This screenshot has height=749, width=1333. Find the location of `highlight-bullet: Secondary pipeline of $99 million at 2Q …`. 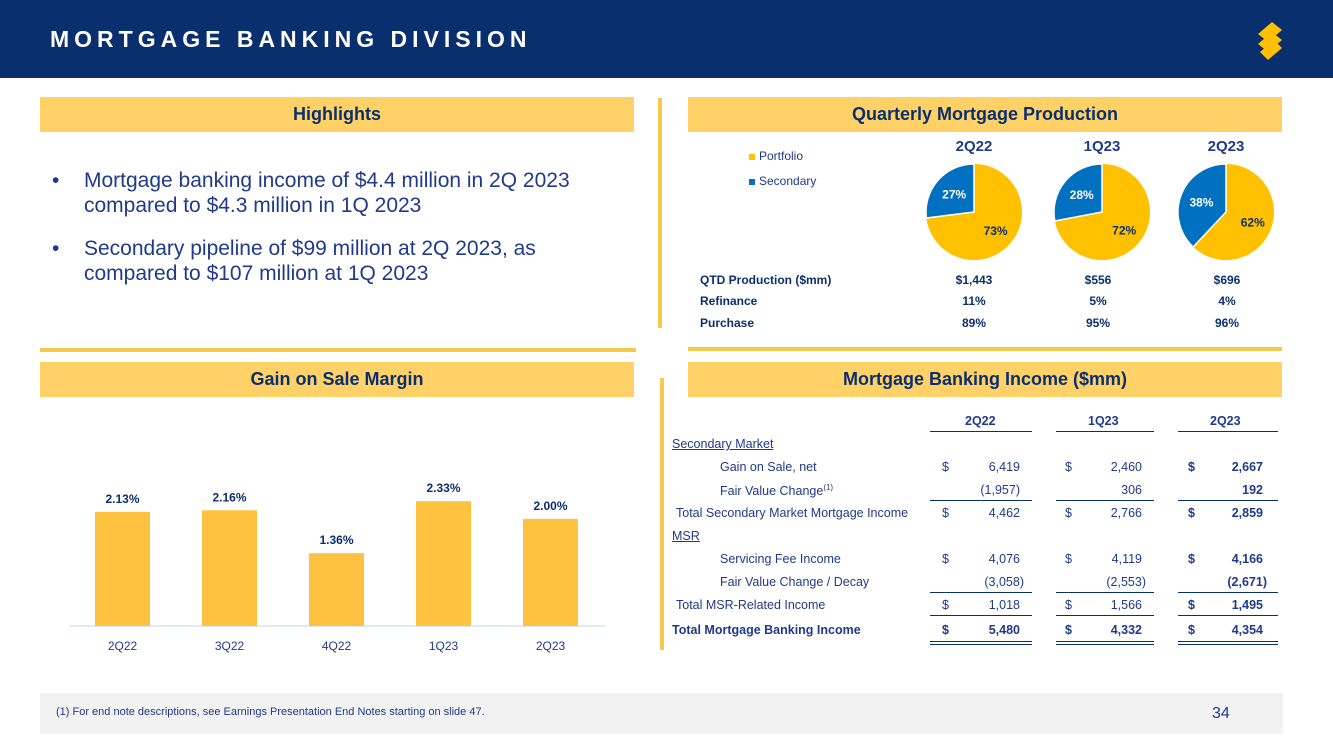

highlight-bullet: Secondary pipeline of $99 million at 2Q … is located at coordinates (340, 261).